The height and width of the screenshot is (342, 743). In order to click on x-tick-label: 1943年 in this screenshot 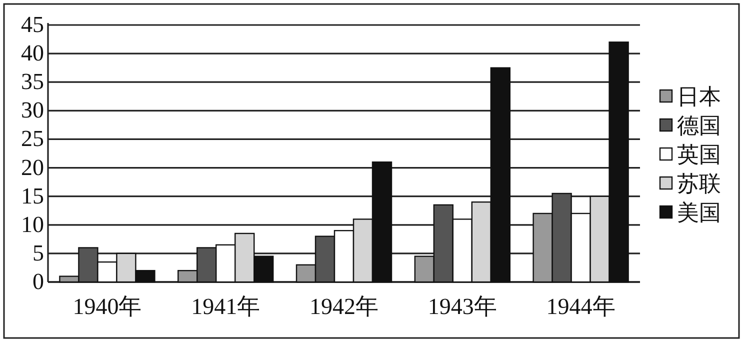, I will do `click(462, 306)`.